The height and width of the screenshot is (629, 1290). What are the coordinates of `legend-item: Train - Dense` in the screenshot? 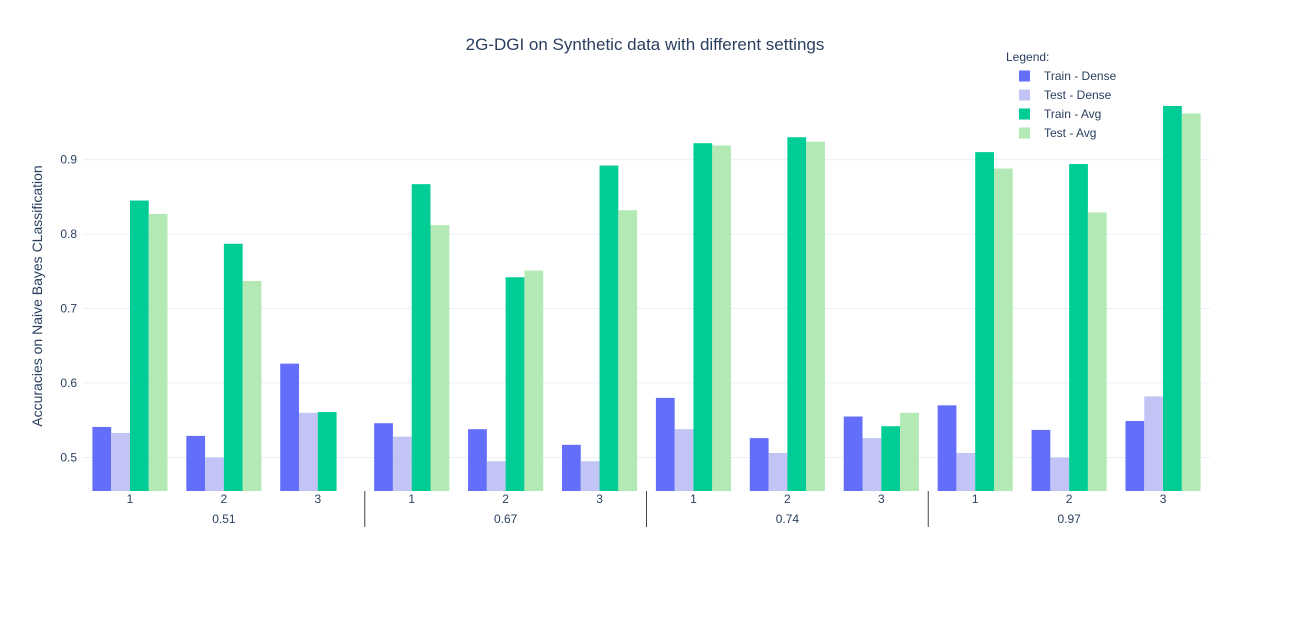 It's located at (1080, 76).